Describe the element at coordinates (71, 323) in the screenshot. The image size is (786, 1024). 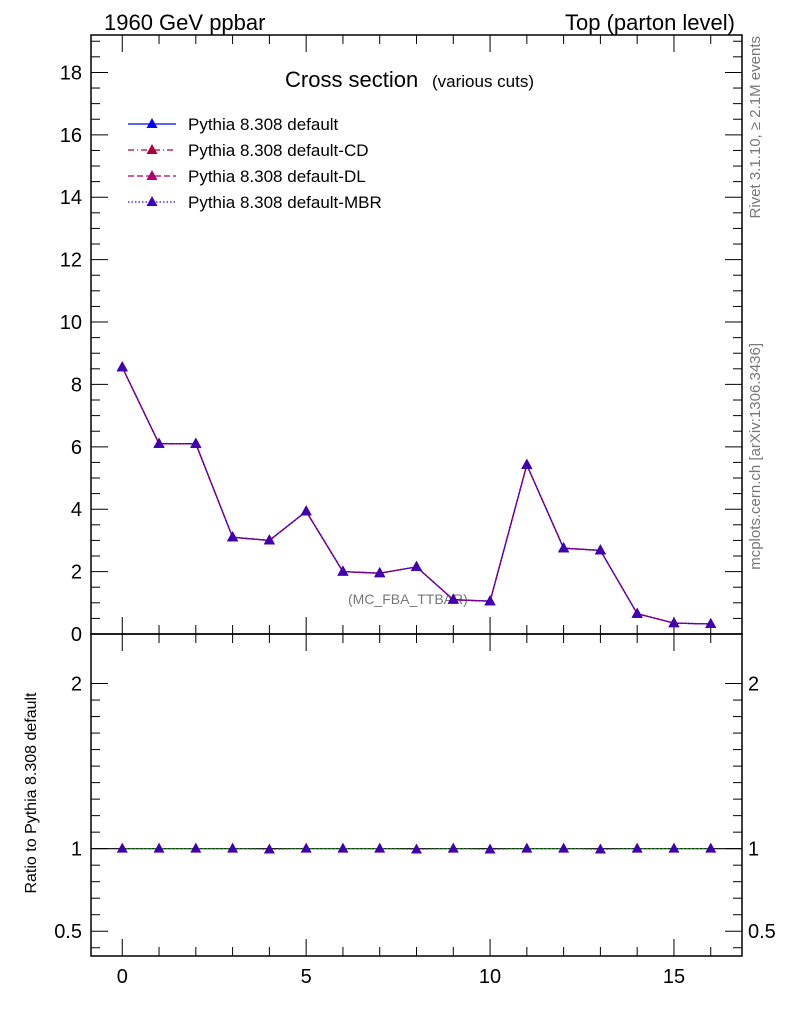
I see `main-y-tick-label: 10` at that location.